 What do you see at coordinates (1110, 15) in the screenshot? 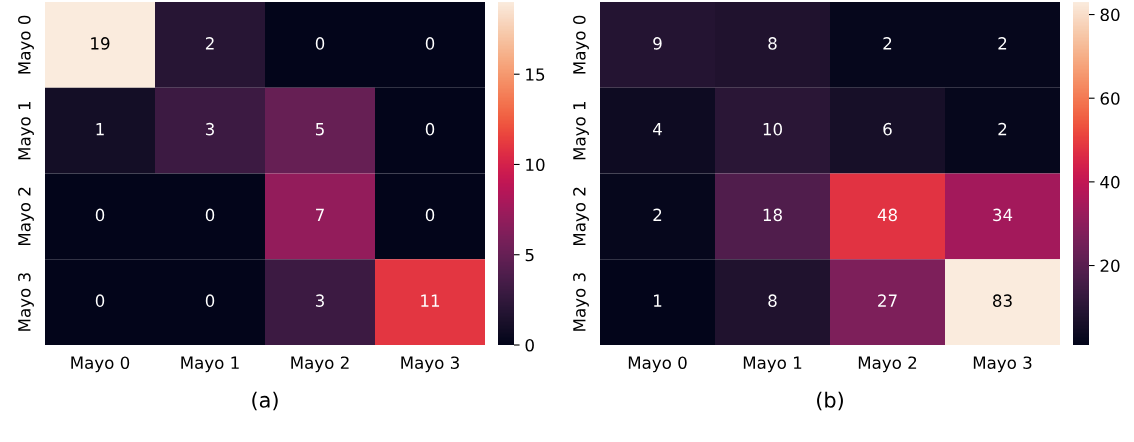
I see `color-bar-label: 80` at bounding box center [1110, 15].